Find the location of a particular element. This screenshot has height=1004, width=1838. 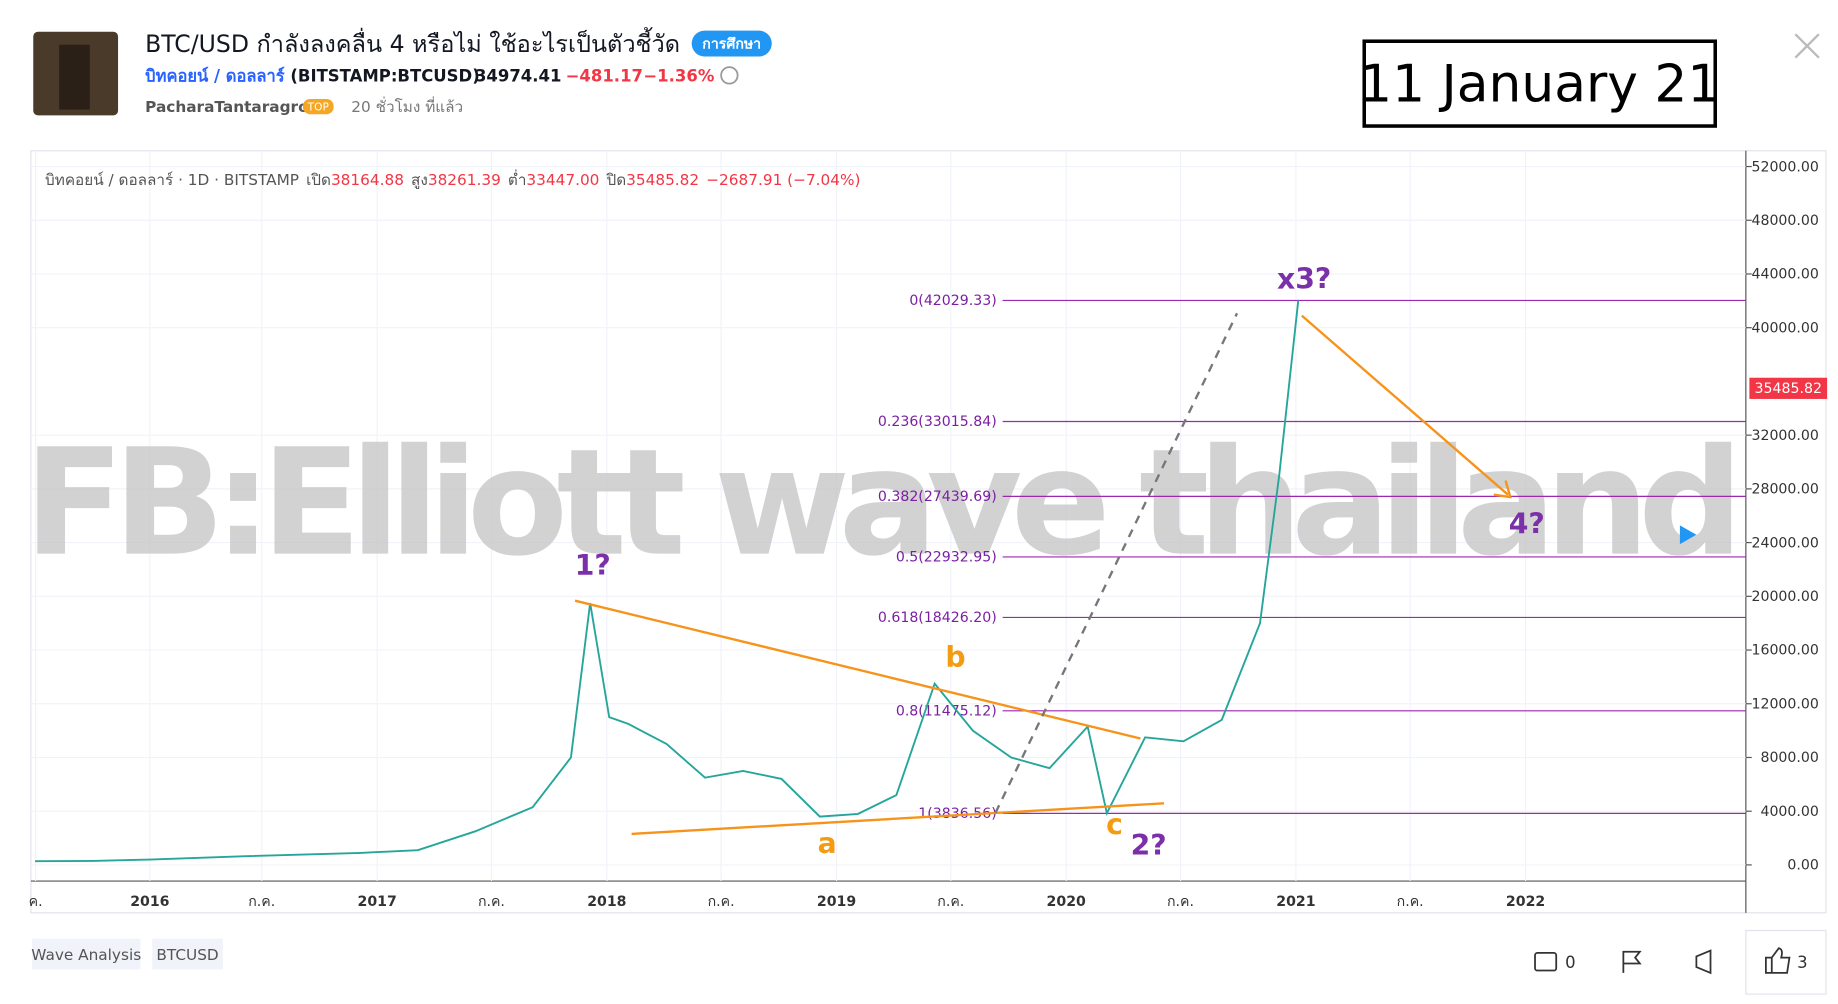

x-tick-label: 2018 is located at coordinates (606, 902).